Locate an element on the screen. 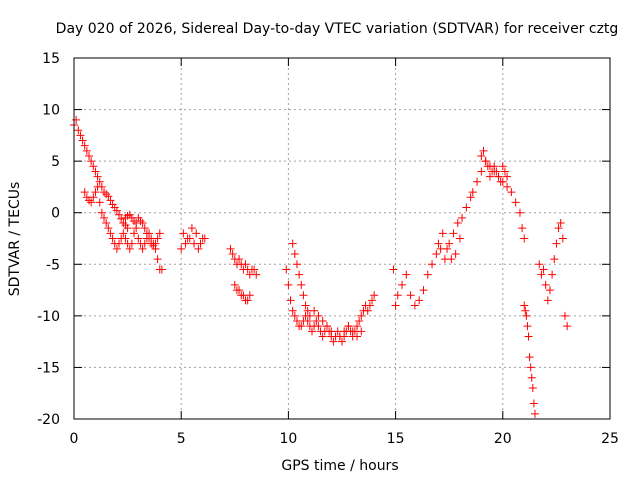 This screenshot has height=480, width=640. y-tick-labels: -20 -15 -10 -5 0 5 10 15 is located at coordinates (48, 239).